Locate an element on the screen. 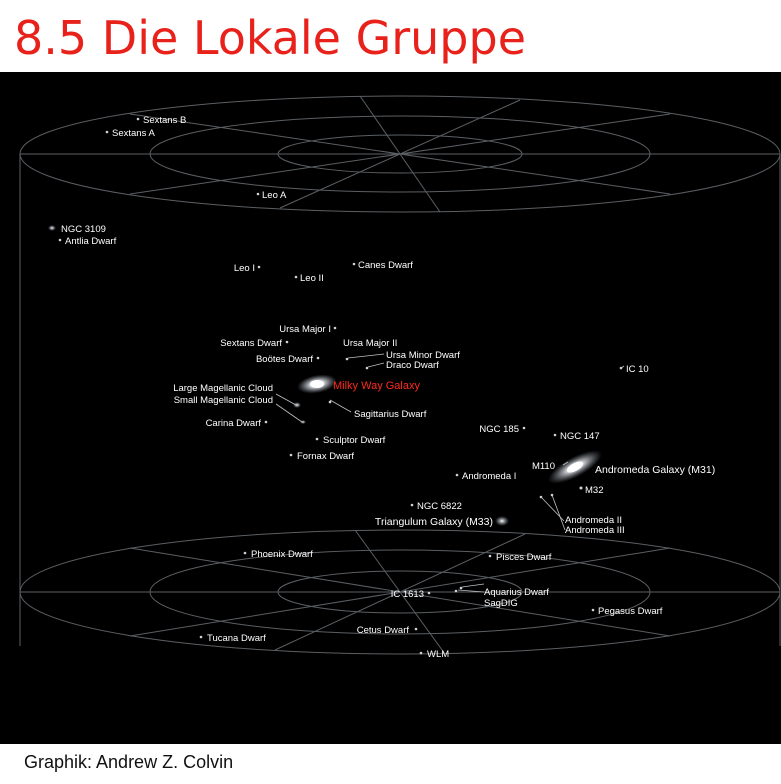  label-phoenix-dwarf: Phoenix Dwarf is located at coordinates (282, 554).